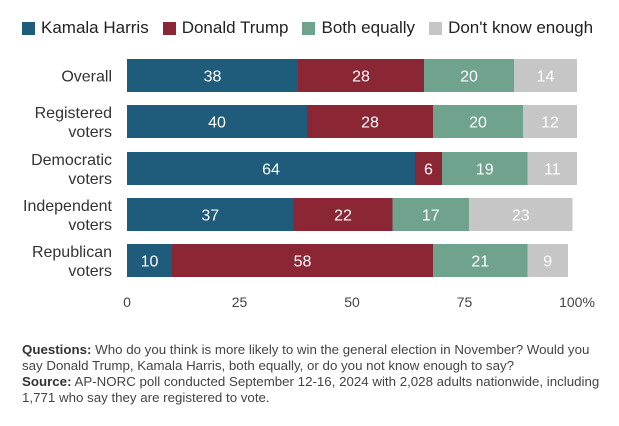 The height and width of the screenshot is (426, 619). What do you see at coordinates (352, 302) in the screenshot?
I see `x-tick-label: 50` at bounding box center [352, 302].